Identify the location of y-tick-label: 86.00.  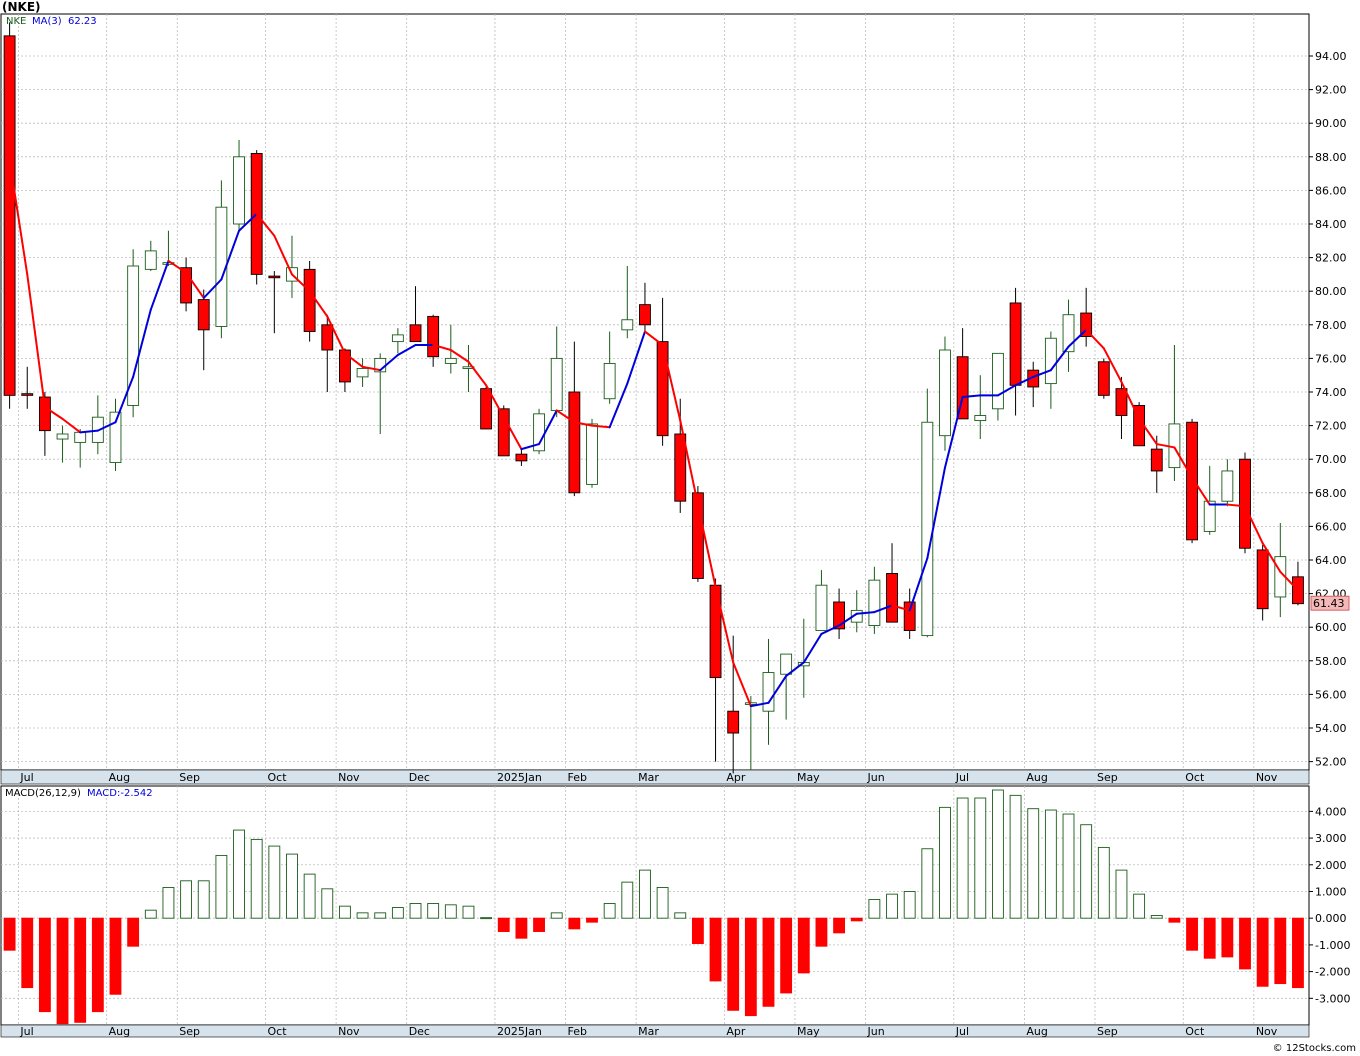
(1331, 190).